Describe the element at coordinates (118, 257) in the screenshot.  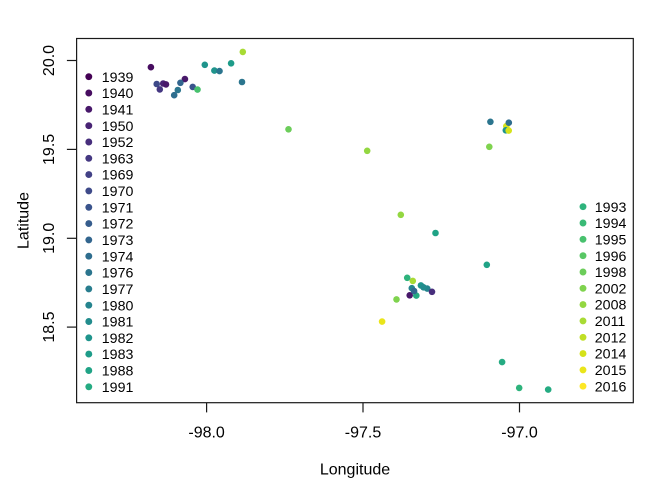
I see `svg-text: 1974` at that location.